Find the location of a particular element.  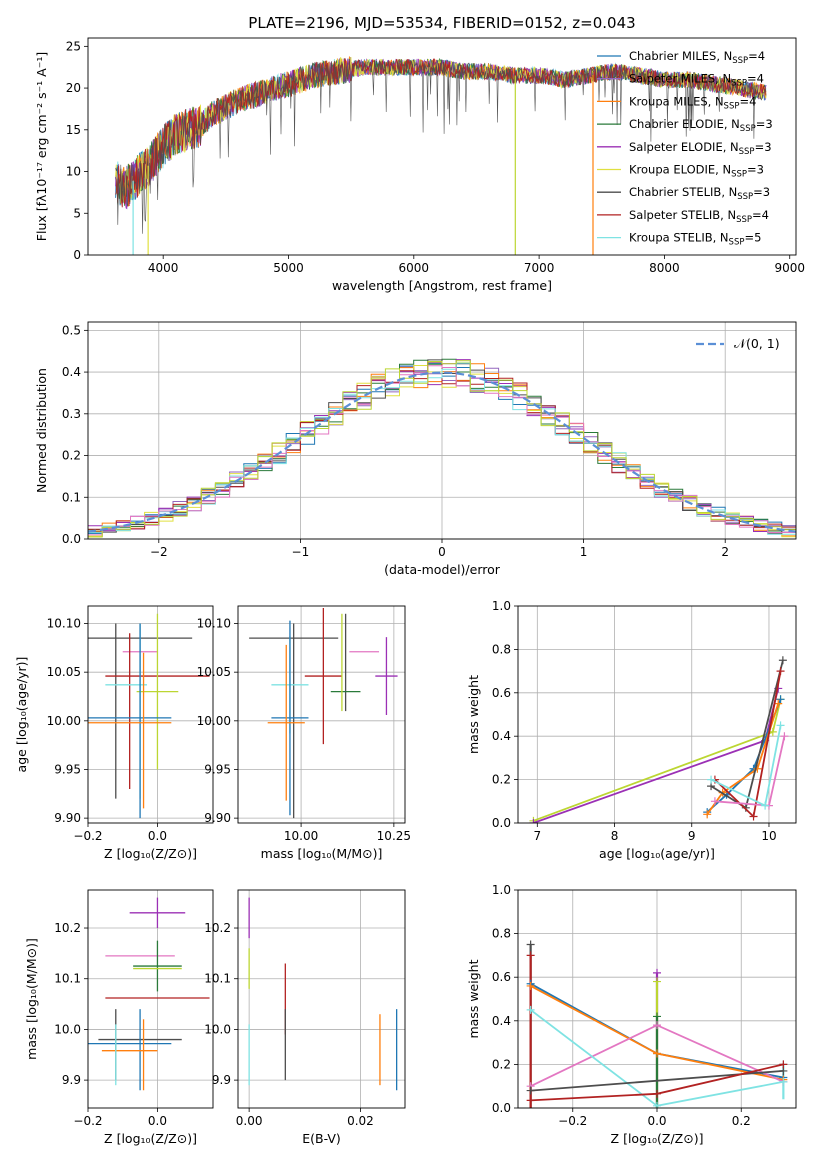

spectrum-series-line is located at coordinates (441, 146).